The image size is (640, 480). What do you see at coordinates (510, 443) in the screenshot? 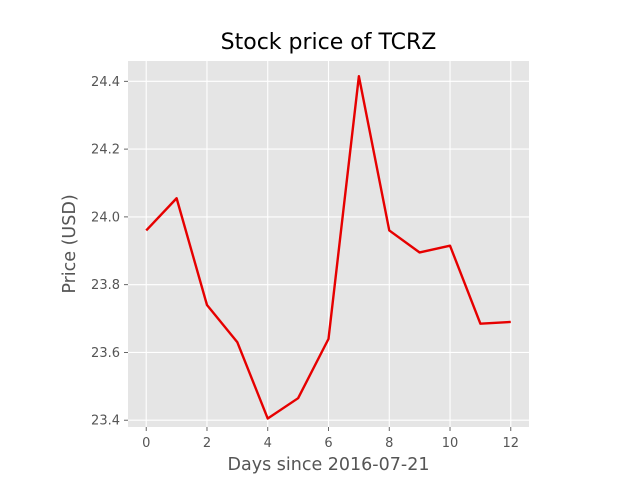
I see `x-tick-label: 12` at bounding box center [510, 443].